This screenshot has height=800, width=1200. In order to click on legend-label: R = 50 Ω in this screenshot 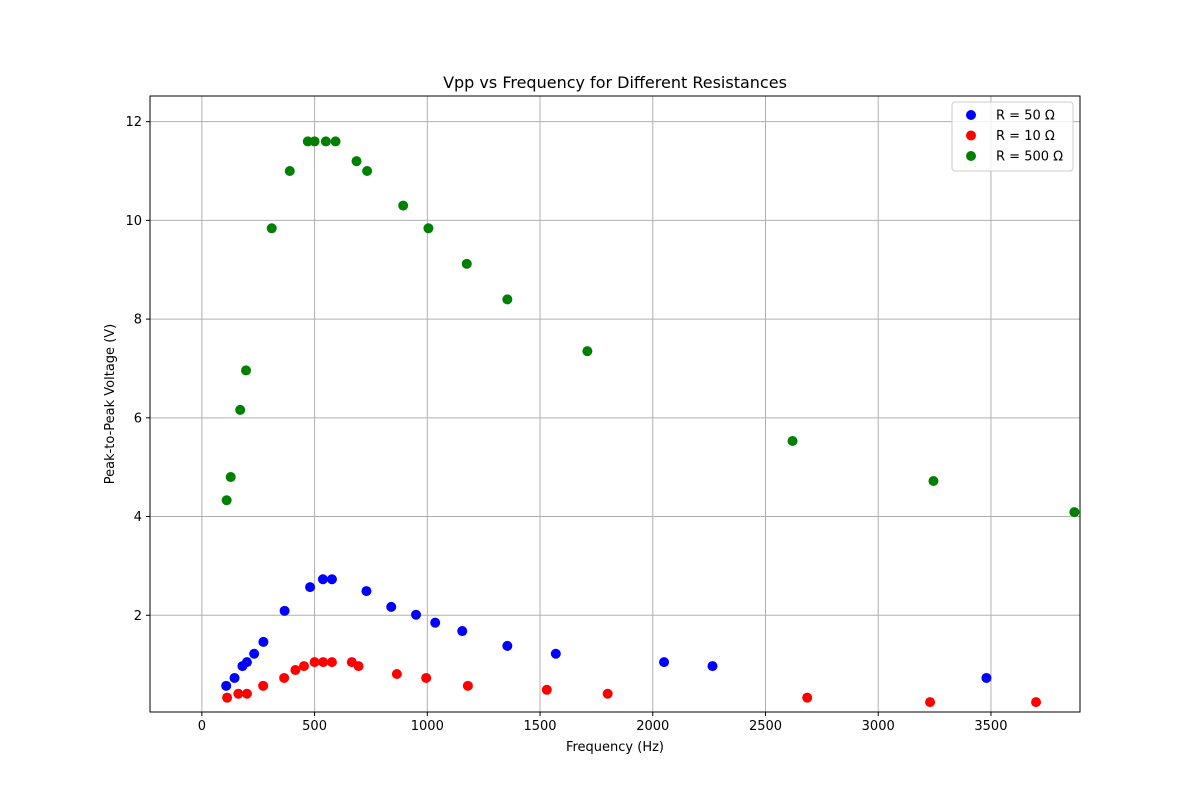, I will do `click(1025, 116)`.